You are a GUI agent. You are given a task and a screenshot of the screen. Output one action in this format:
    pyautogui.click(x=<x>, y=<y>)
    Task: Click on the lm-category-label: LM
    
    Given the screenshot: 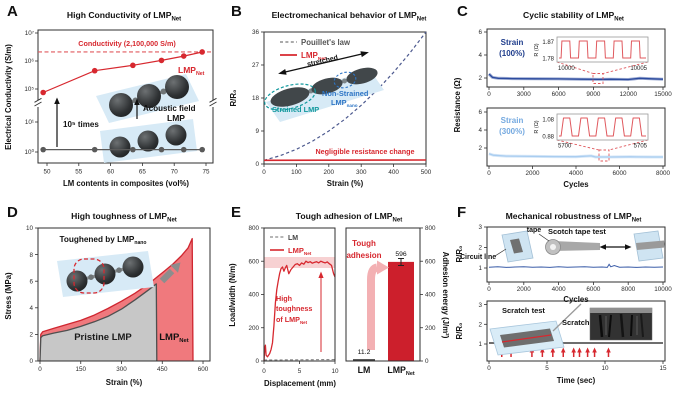 What is the action you would take?
    pyautogui.click(x=364, y=370)
    